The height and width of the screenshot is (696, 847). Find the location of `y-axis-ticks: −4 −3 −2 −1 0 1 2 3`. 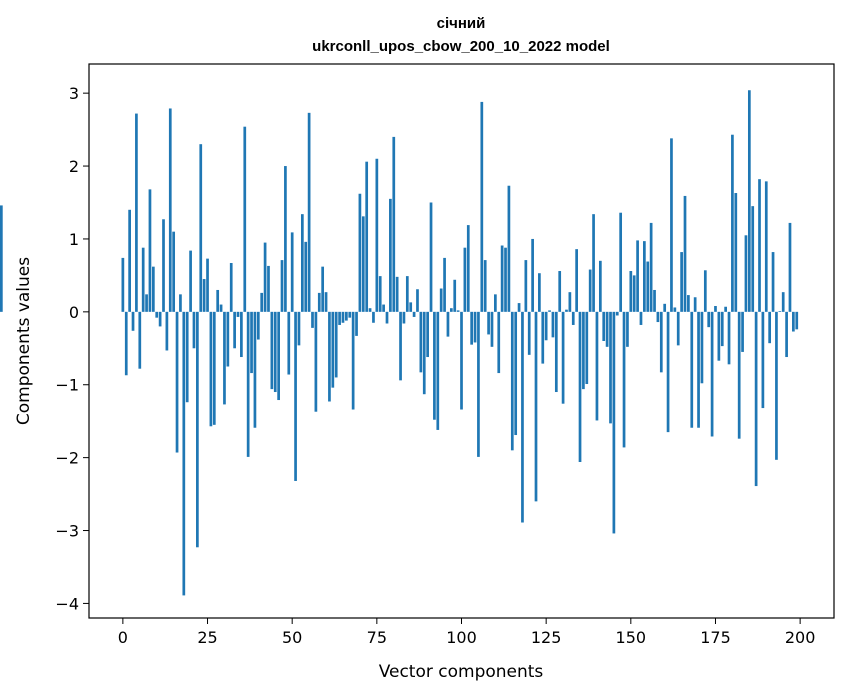

y-axis-ticks: −4 −3 −2 −1 0 1 2 3 is located at coordinates (72, 348).